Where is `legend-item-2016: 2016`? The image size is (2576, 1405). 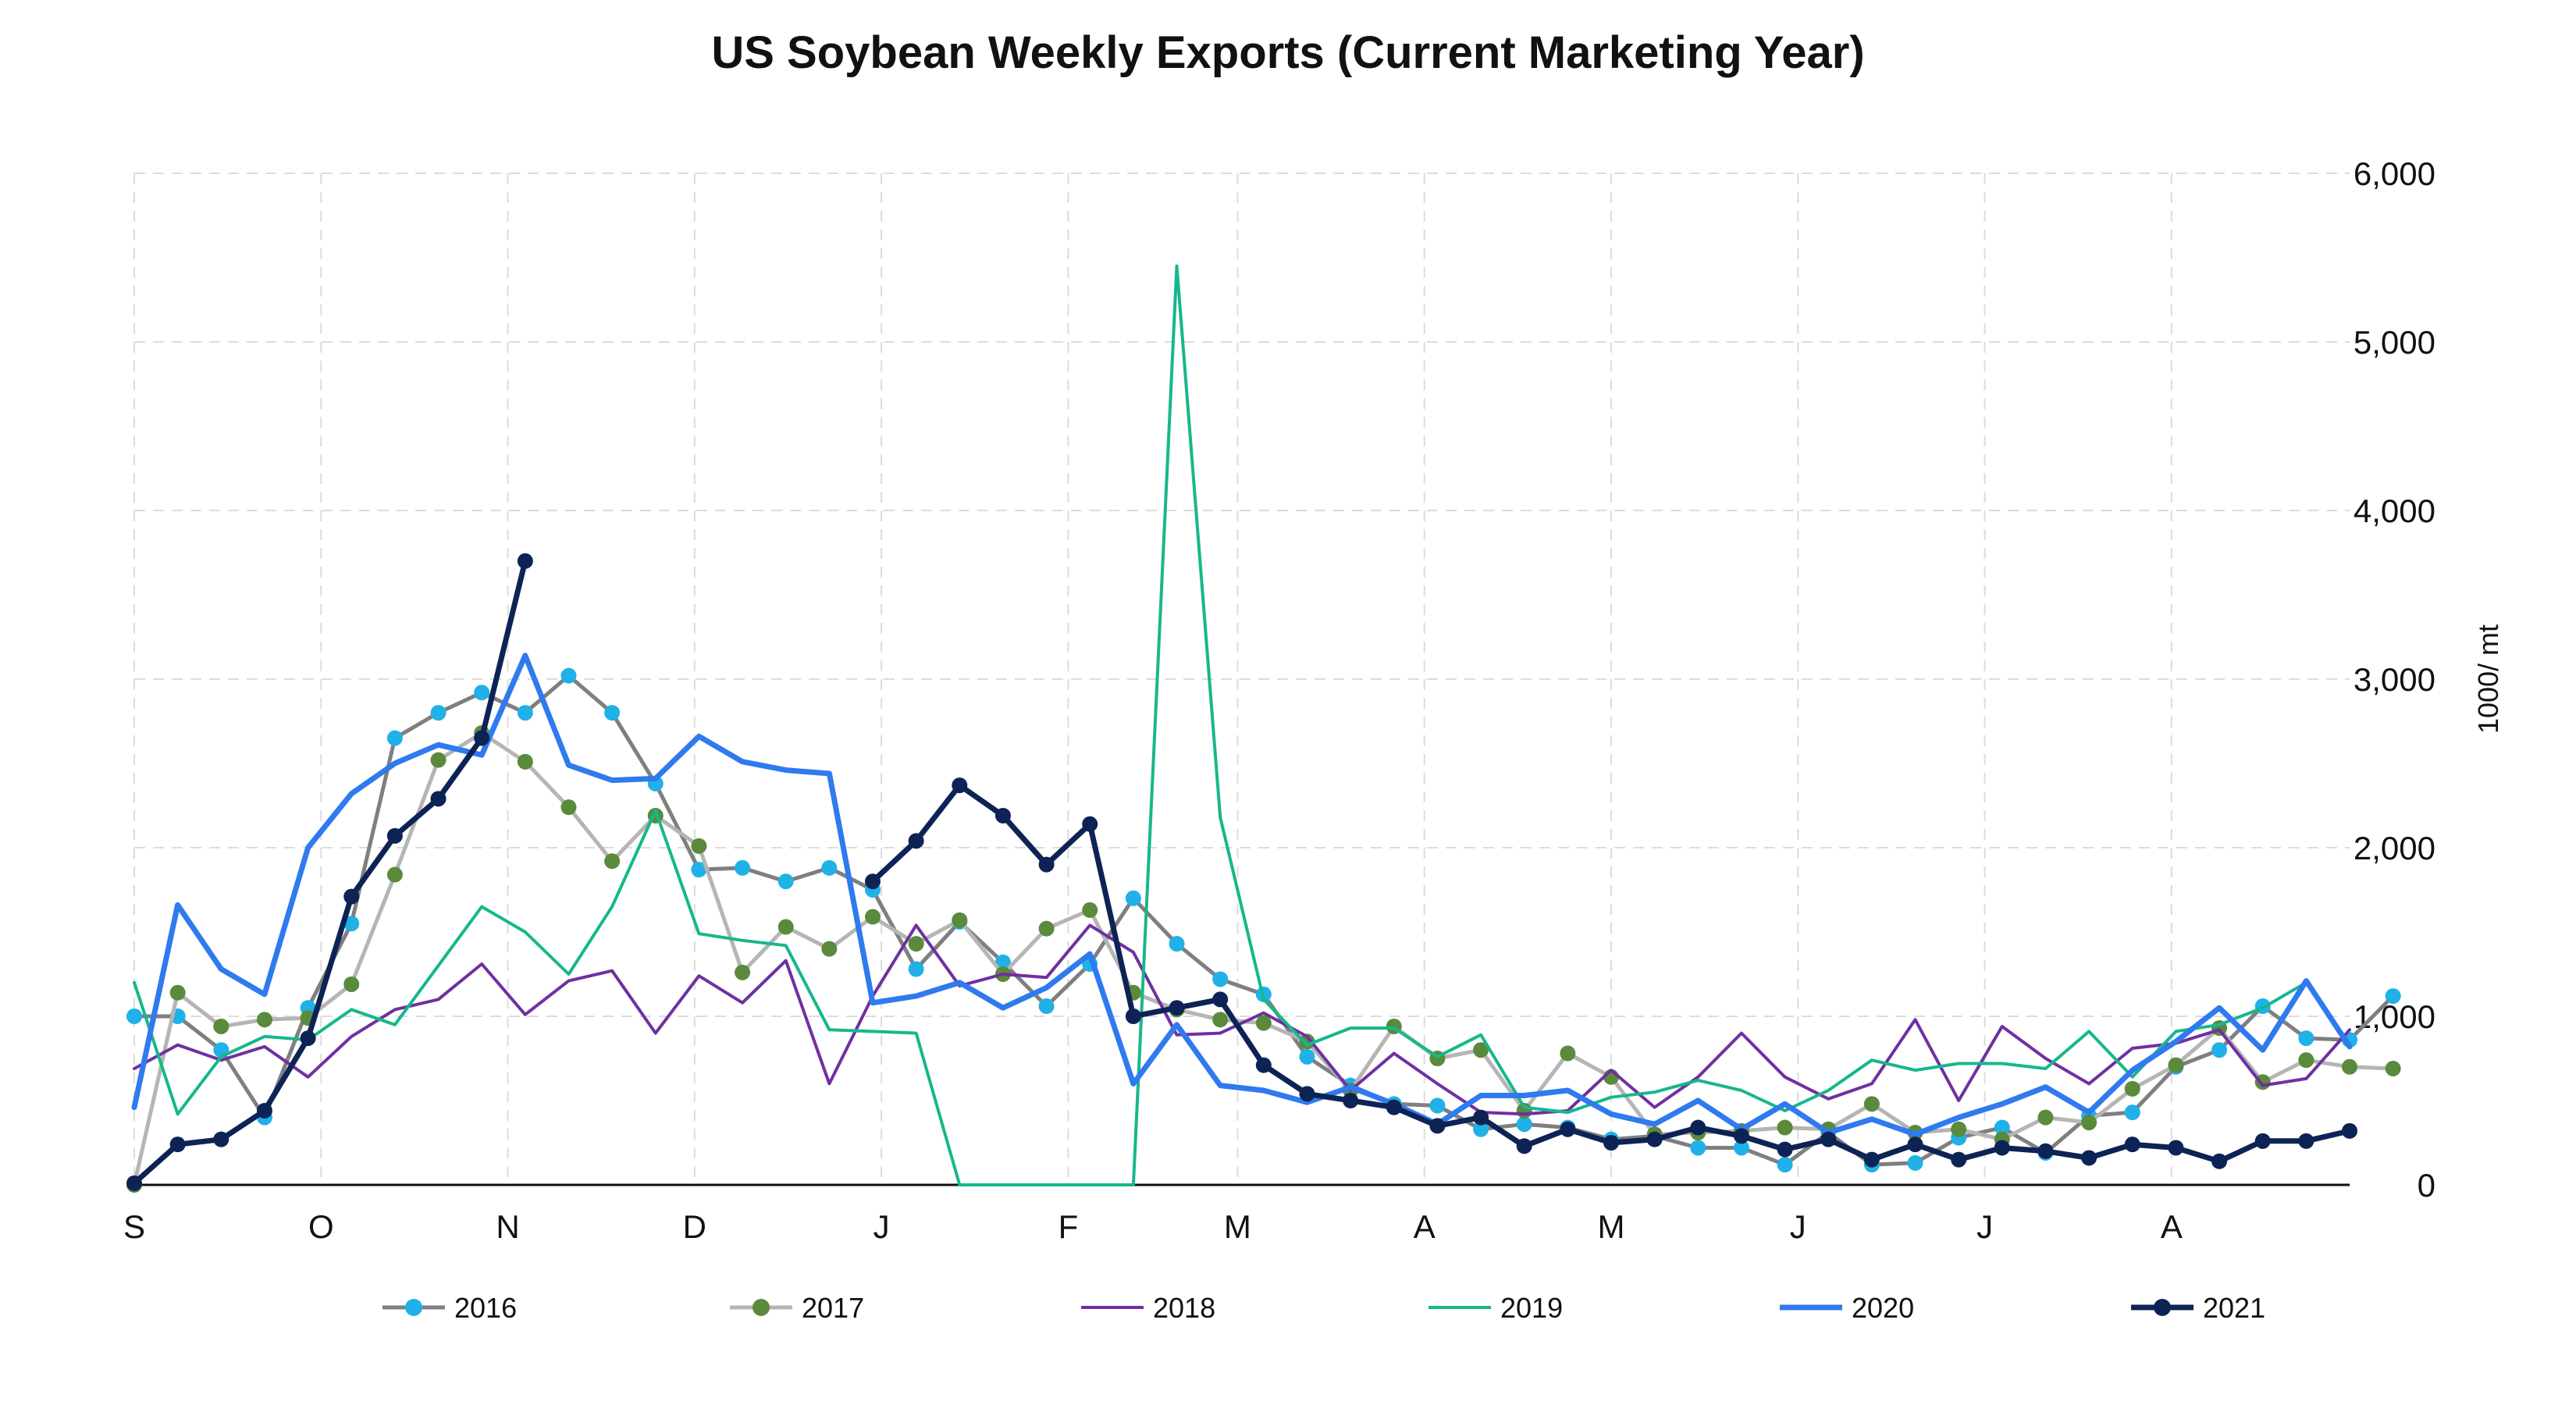 legend-item-2016: 2016 is located at coordinates (449, 1308).